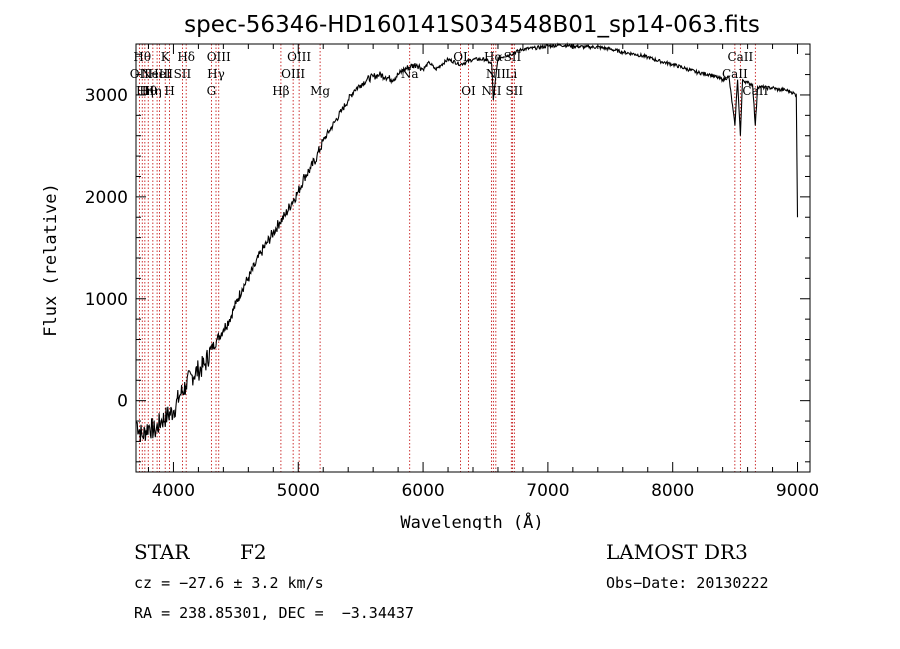 This screenshot has width=900, height=649. What do you see at coordinates (687, 583) in the screenshot?
I see `observation-date: Obs−Date: 20130222` at bounding box center [687, 583].